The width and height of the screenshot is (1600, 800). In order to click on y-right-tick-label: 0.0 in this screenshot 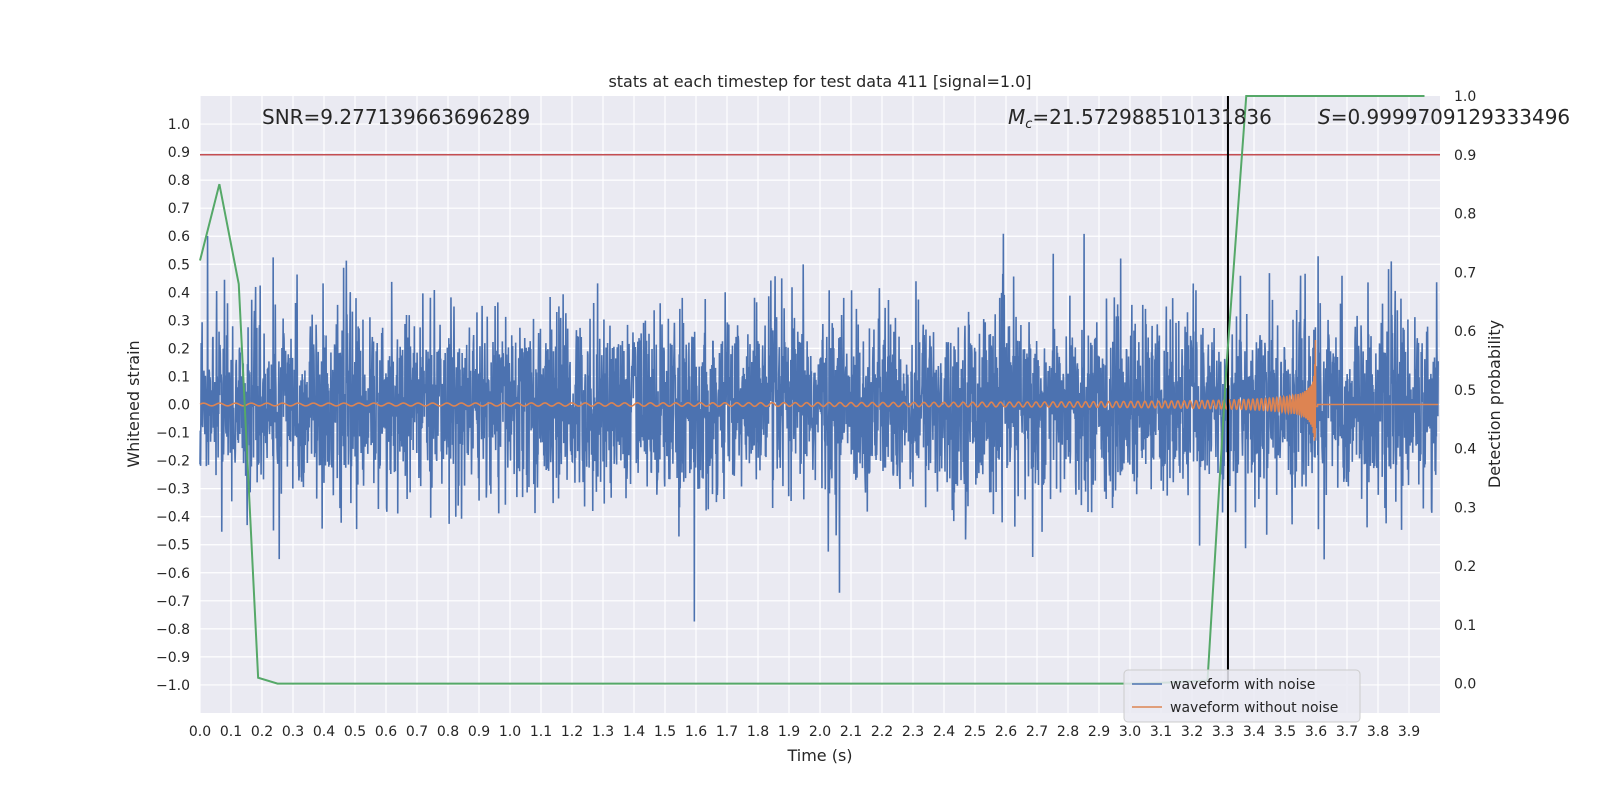, I will do `click(1465, 685)`.